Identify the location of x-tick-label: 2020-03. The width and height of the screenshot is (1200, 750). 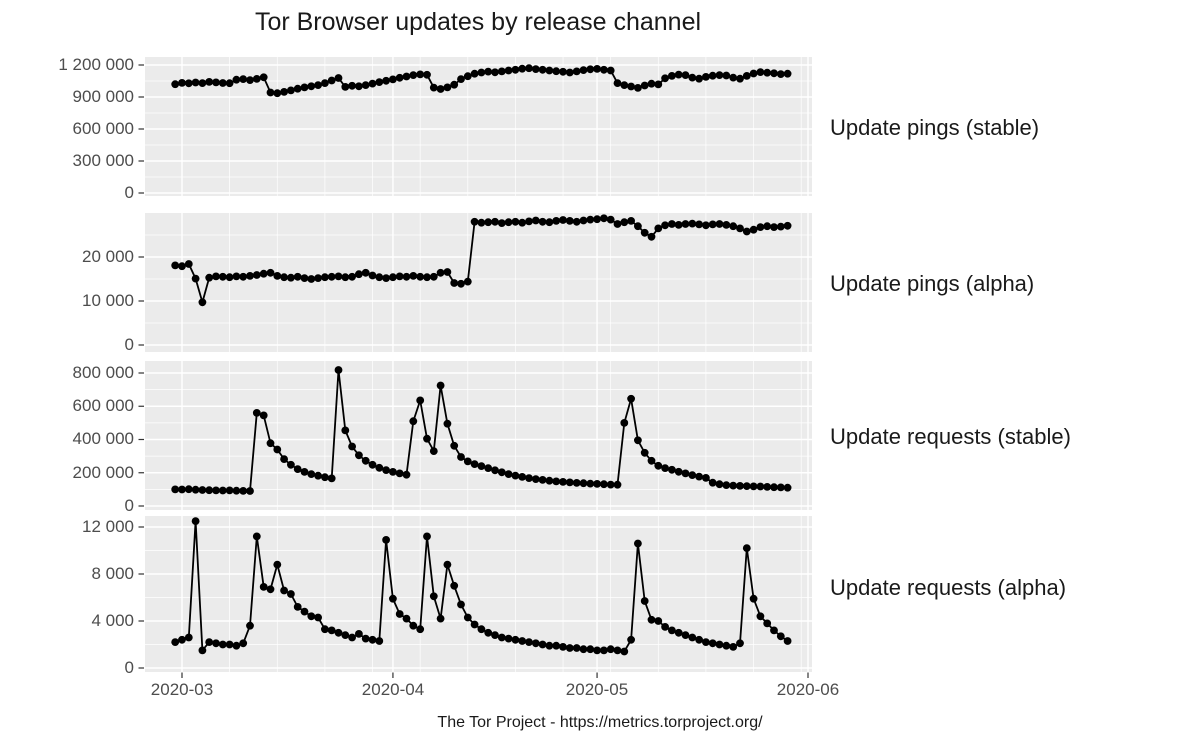
(182, 689).